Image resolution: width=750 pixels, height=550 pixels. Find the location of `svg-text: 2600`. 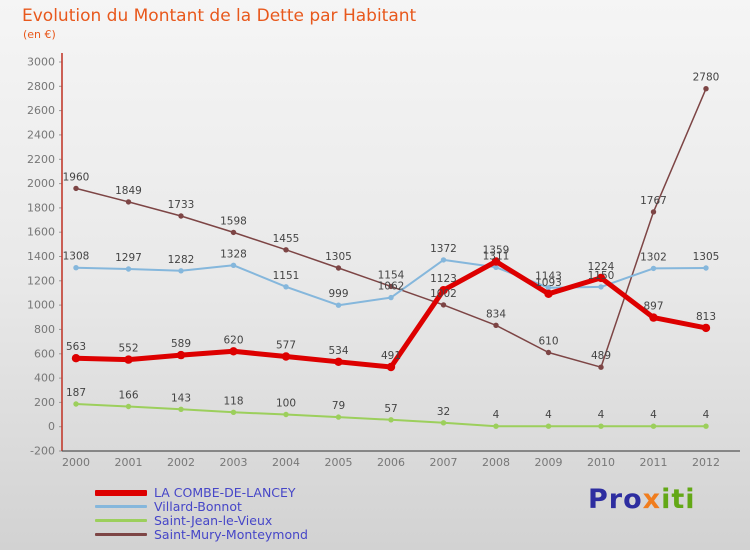

svg-text: 2600 is located at coordinates (41, 110).